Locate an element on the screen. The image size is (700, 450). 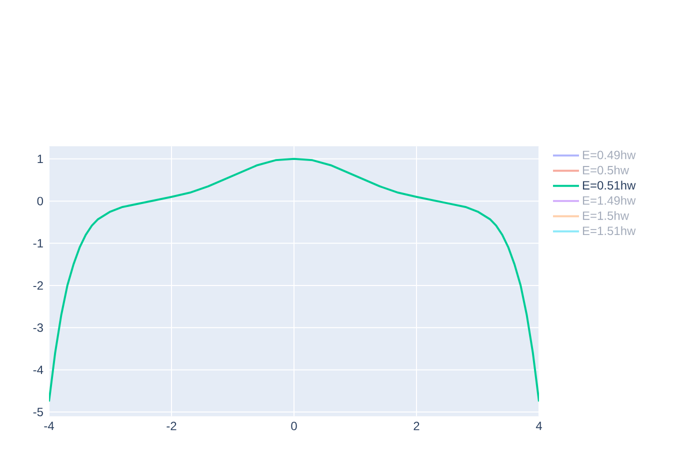
y-tick-label: 1 is located at coordinates (40, 159).